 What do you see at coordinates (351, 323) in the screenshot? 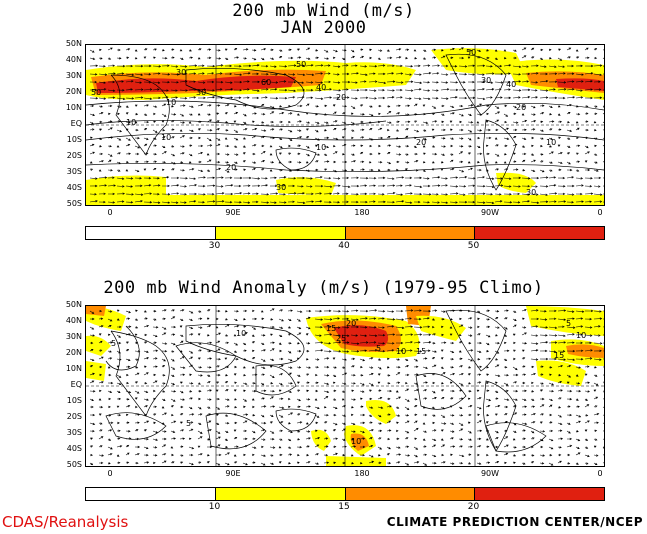
I see `contour-label: 20` at bounding box center [351, 323].